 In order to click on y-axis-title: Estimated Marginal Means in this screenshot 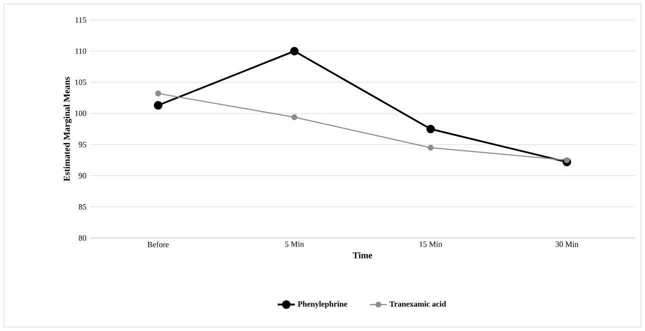, I will do `click(67, 129)`.